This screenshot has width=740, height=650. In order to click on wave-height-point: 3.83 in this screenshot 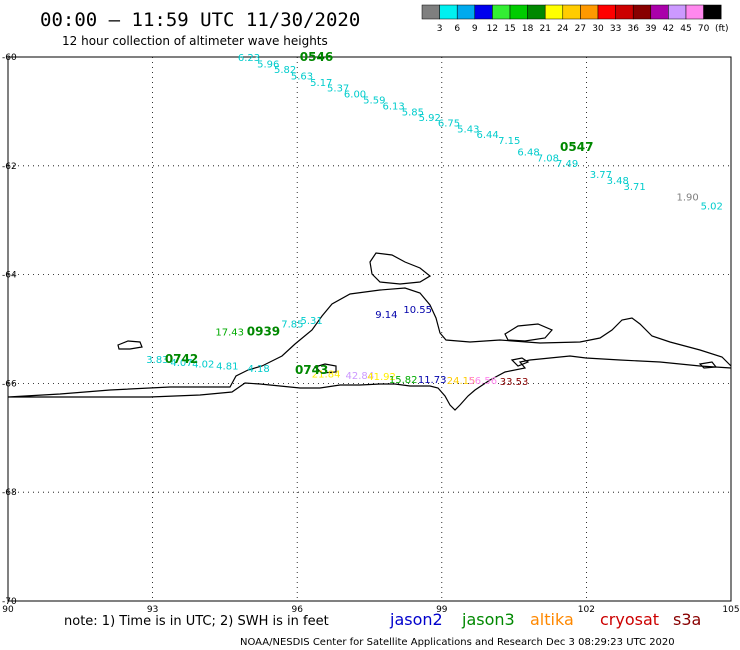, I will do `click(157, 360)`.